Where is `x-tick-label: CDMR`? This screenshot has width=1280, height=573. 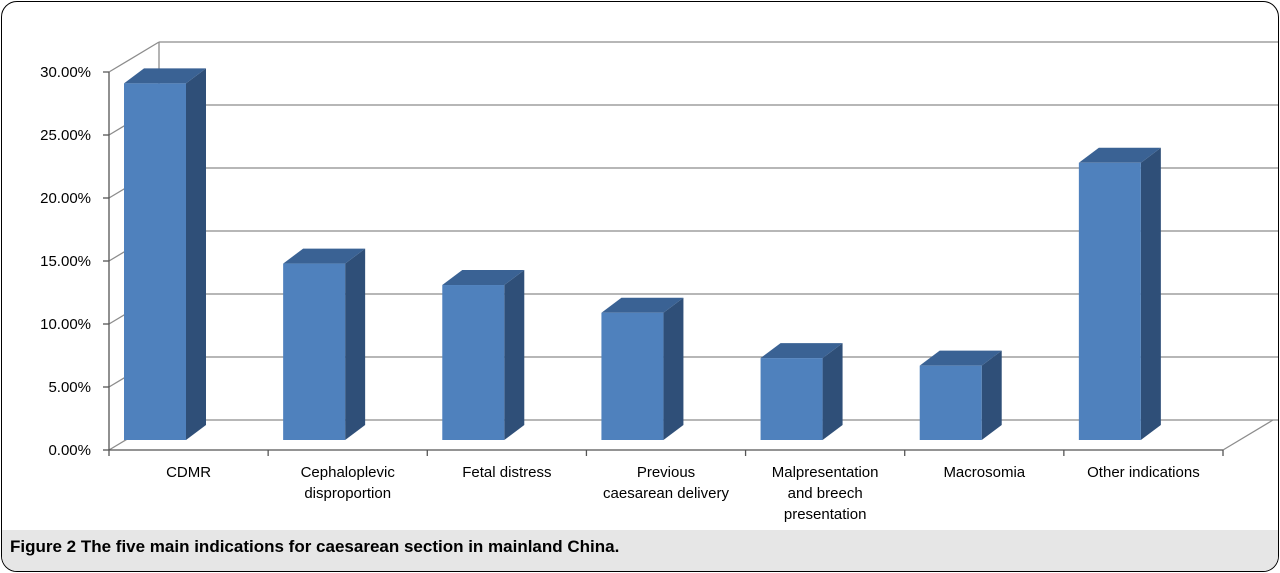
x-tick-label: CDMR is located at coordinates (188, 472).